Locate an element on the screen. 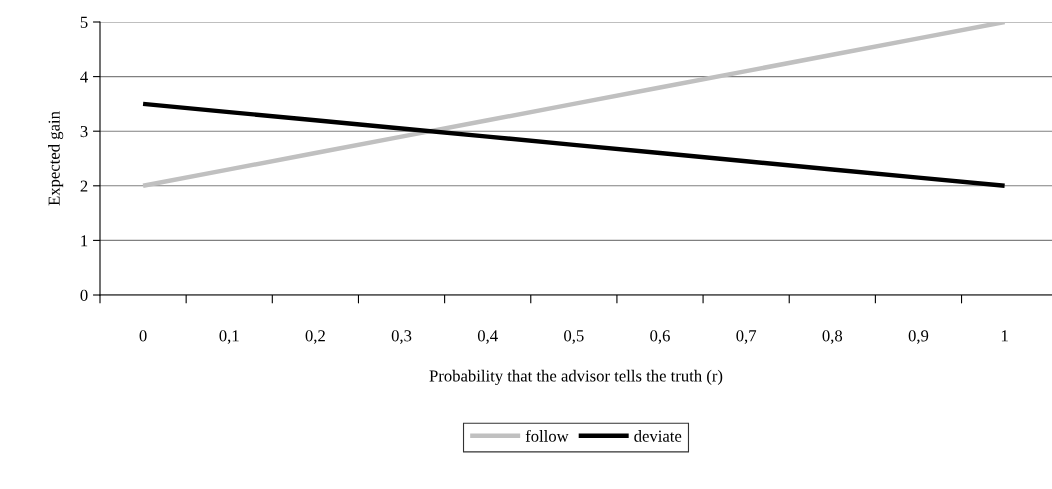 This screenshot has width=1052, height=489. x-tick-label: 0,1 is located at coordinates (229, 337).